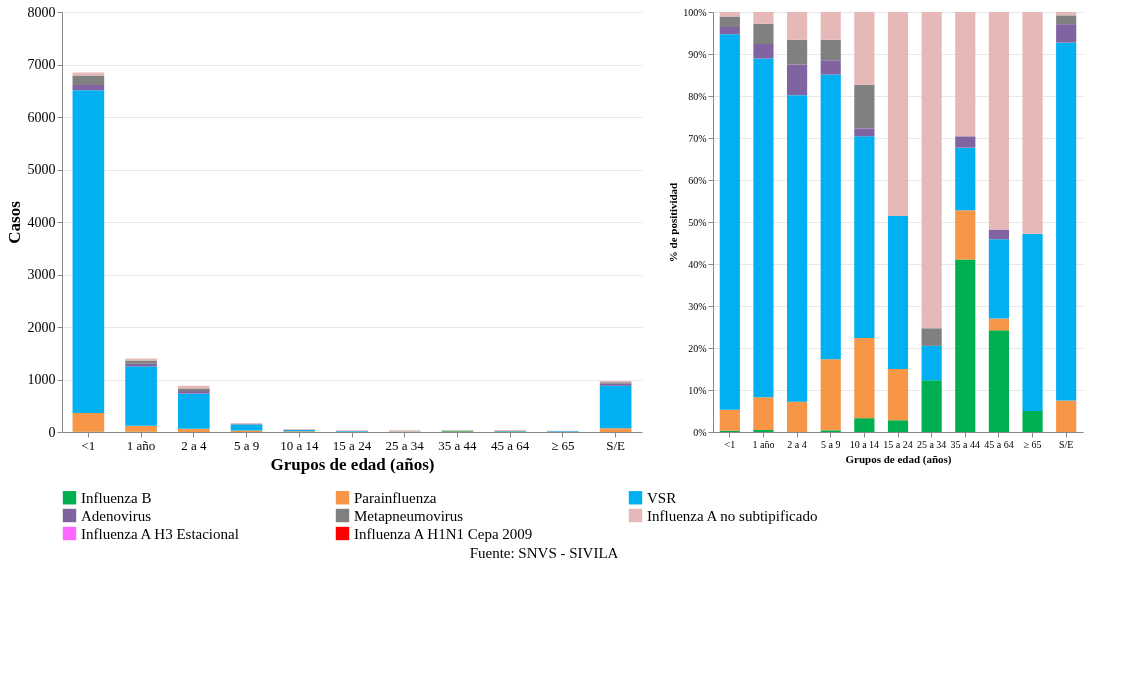  I want to click on y-tick-label: 40%, so click(697, 264).